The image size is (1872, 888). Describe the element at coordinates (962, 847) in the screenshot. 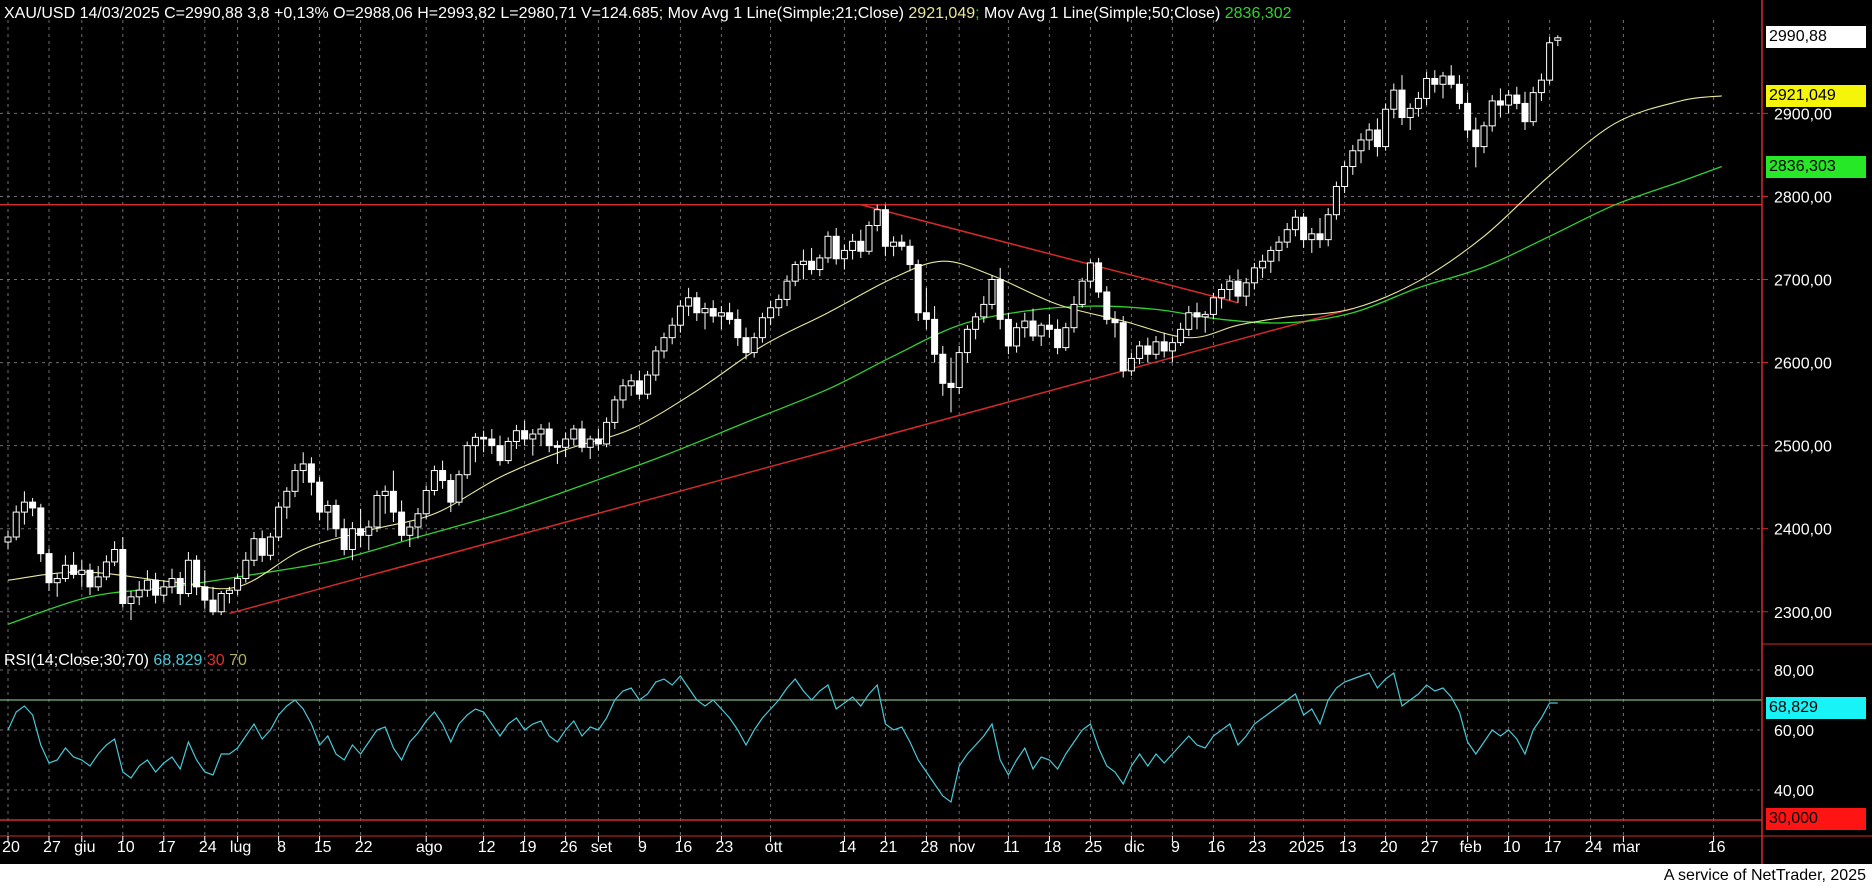

I see `time-tick-label: nov` at that location.